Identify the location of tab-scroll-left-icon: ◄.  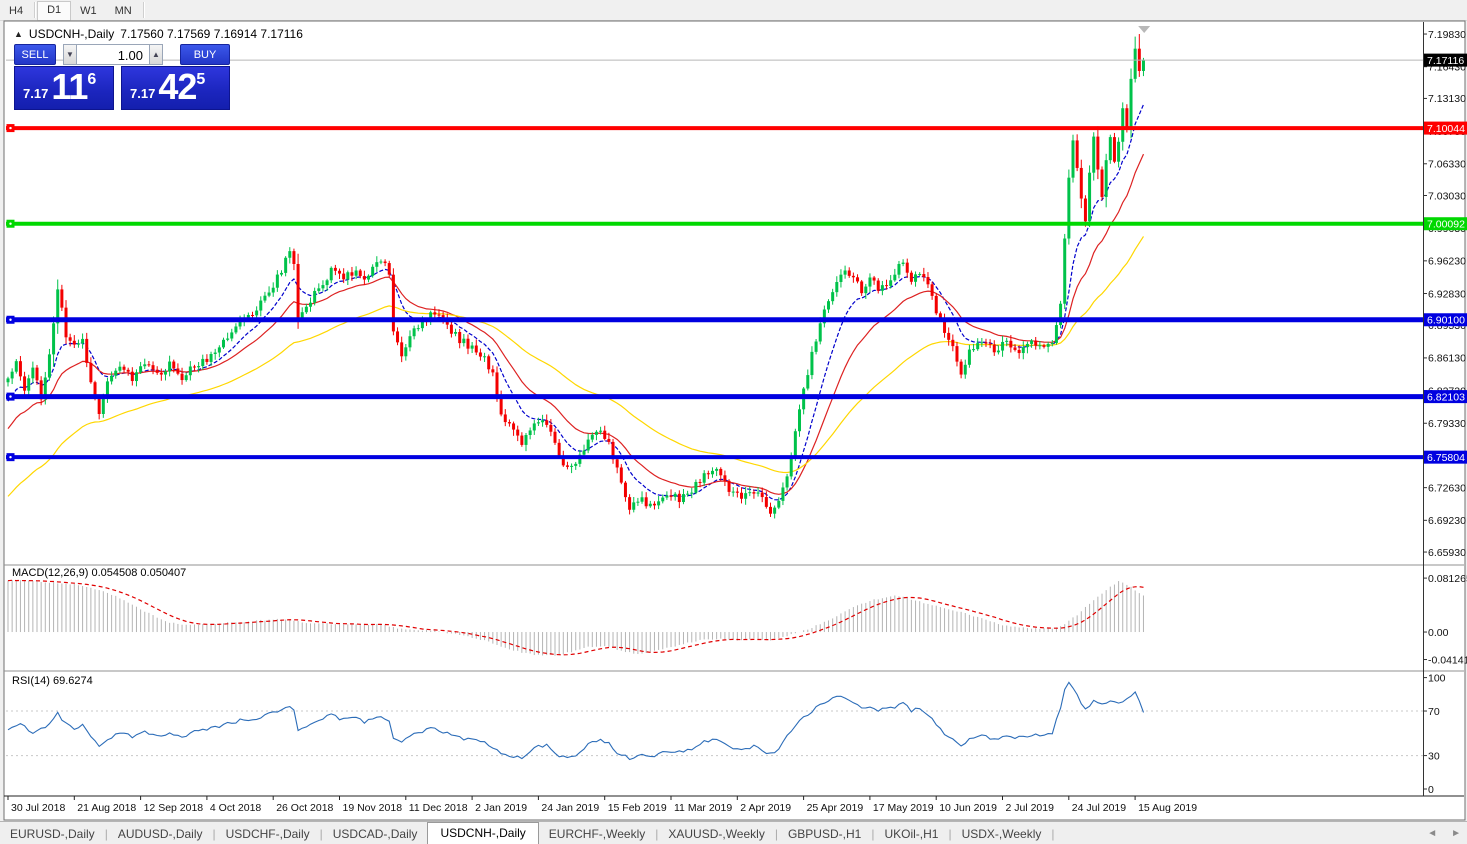
(1432, 833).